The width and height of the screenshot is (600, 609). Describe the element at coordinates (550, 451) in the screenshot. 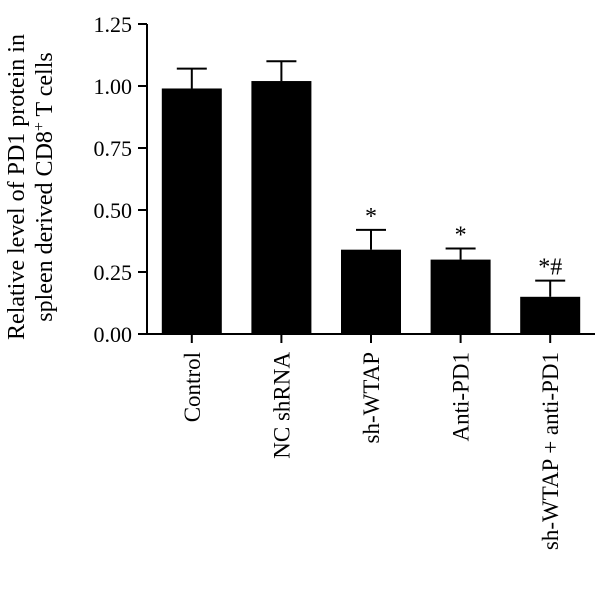

I see `x-tick-label: sh-WTAP + anti-PD1` at that location.